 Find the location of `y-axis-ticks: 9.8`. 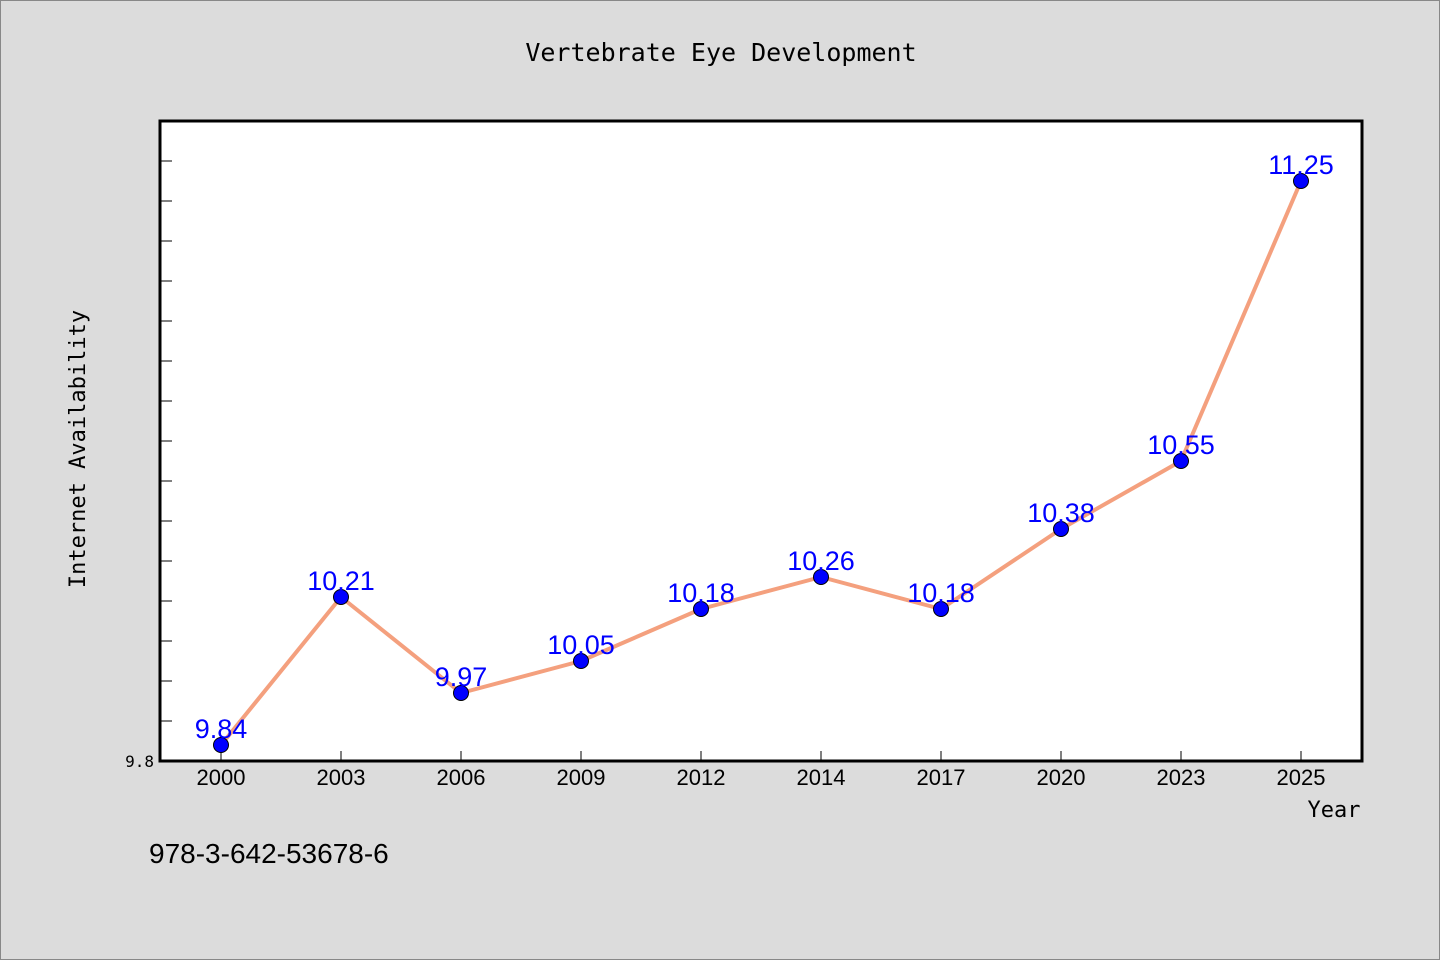

y-axis-ticks: 9.8 is located at coordinates (148, 465).